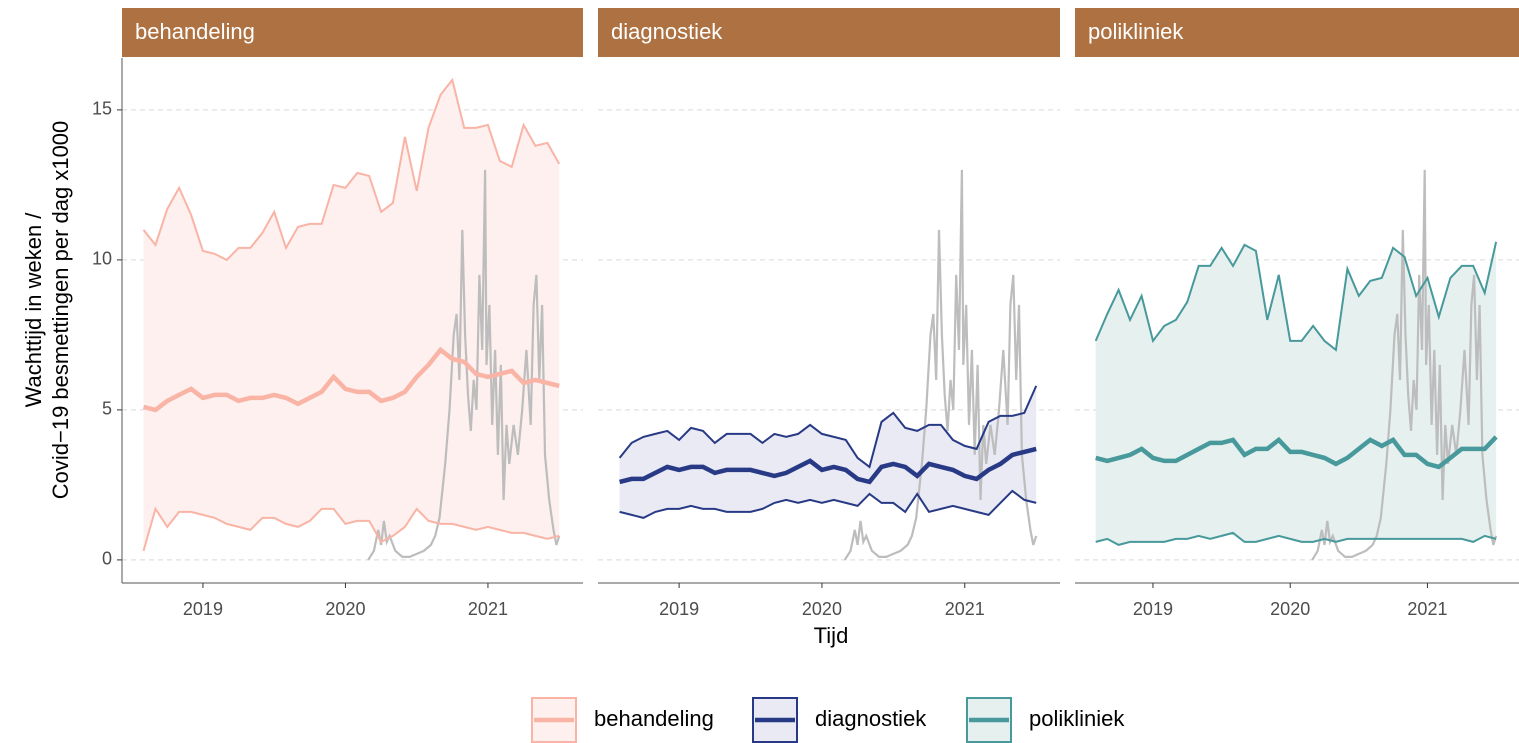  Describe the element at coordinates (33, 310) in the screenshot. I see `y-axis-label: Wachttijd in weken /` at that location.